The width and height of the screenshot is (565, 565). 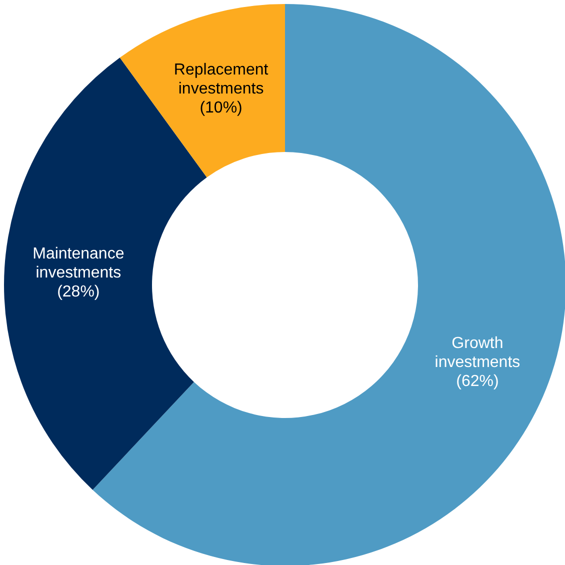 What do you see at coordinates (221, 80) in the screenshot?
I see `slice-label: Replacement investments` at bounding box center [221, 80].